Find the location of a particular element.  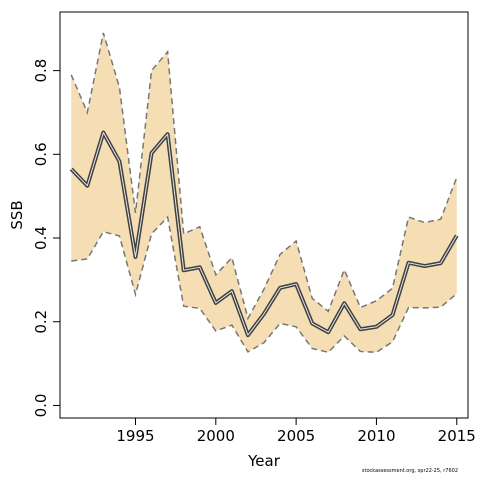

y-axis: 0.0 0.2 0.4 0.6 0.8 is located at coordinates (46, 238).